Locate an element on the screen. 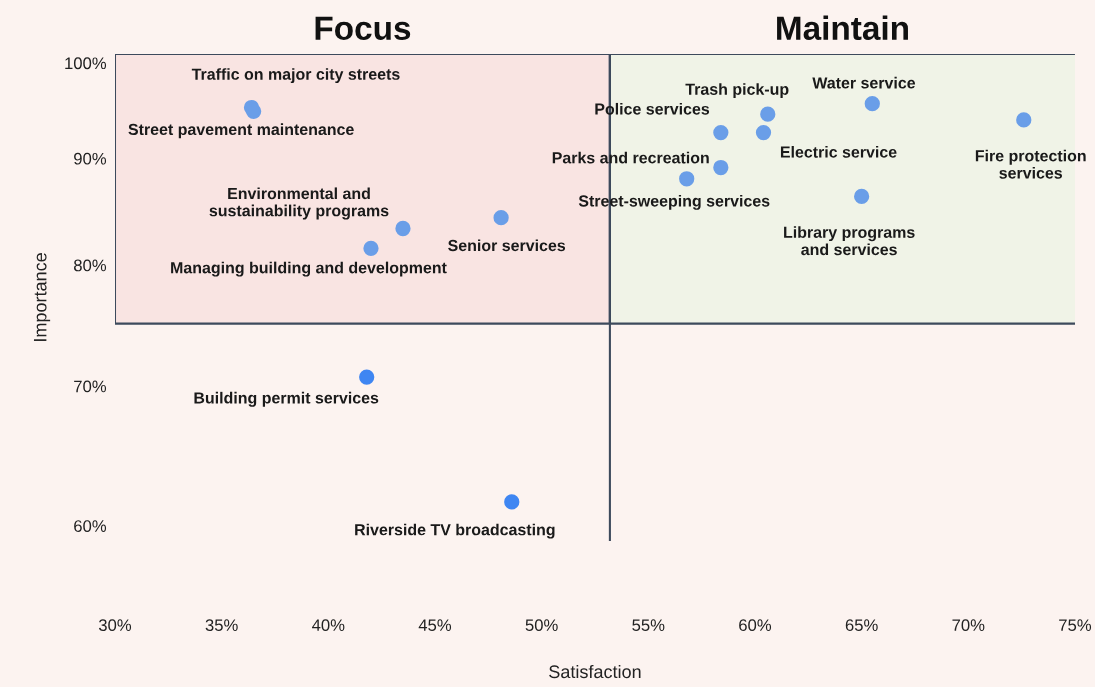 Image resolution: width=1095 pixels, height=687 pixels. annotation: Electric service is located at coordinates (838, 151).